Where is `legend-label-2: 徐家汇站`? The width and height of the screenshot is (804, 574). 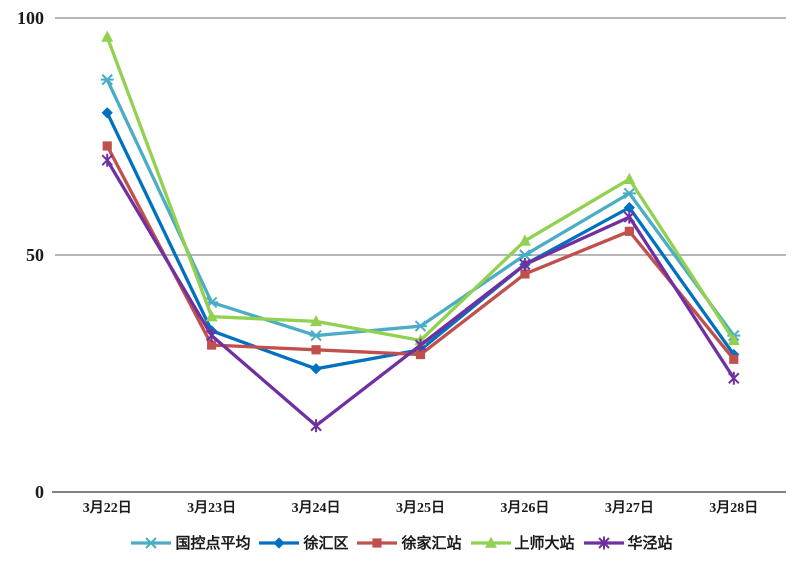 legend-label-2: 徐家汇站 is located at coordinates (431, 543).